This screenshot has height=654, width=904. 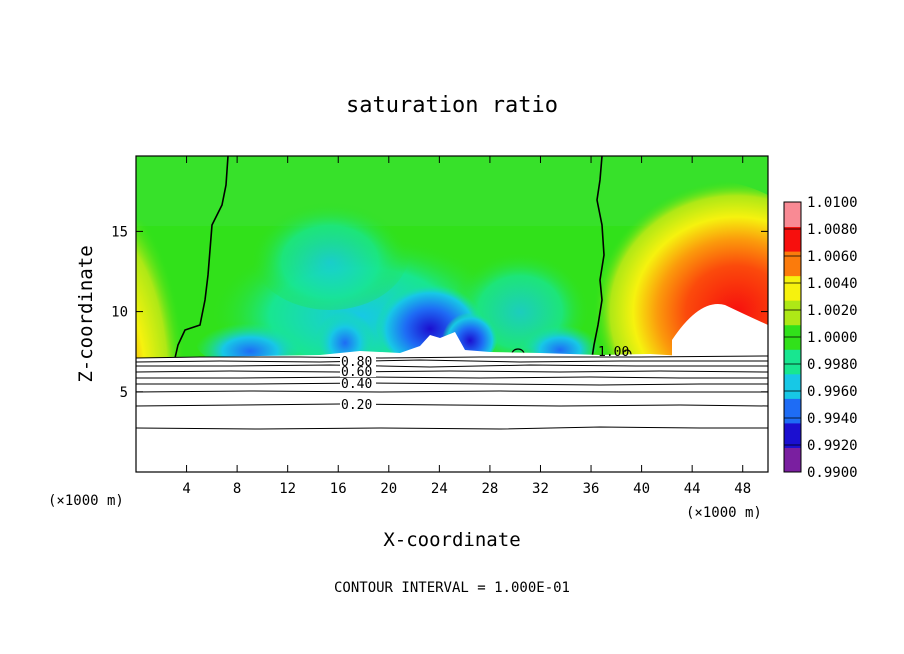 I want to click on contour-label-box-0.20, so click(x=358, y=404).